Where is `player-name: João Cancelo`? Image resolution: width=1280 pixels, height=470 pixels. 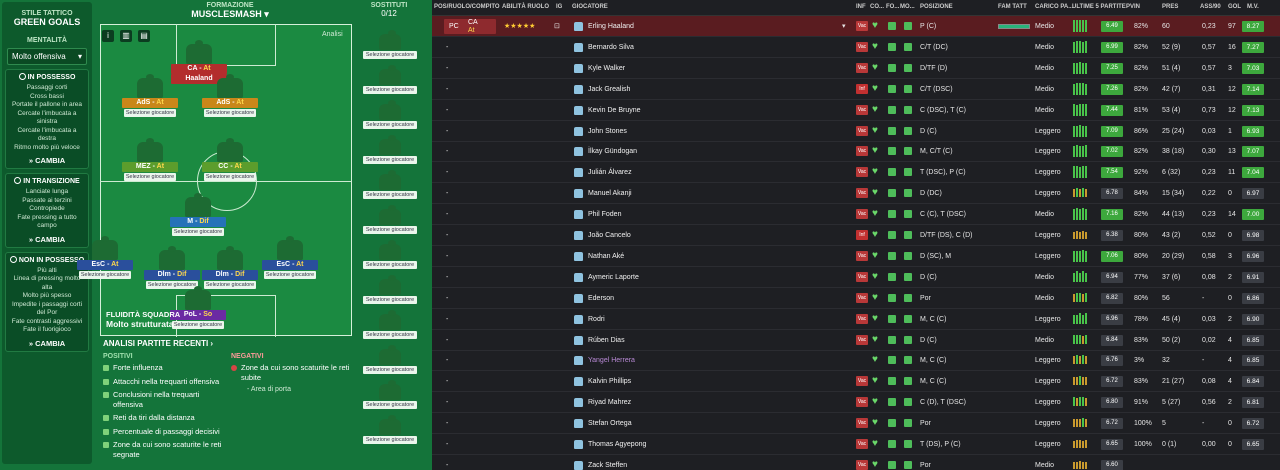
player-name: João Cancelo is located at coordinates (609, 235).